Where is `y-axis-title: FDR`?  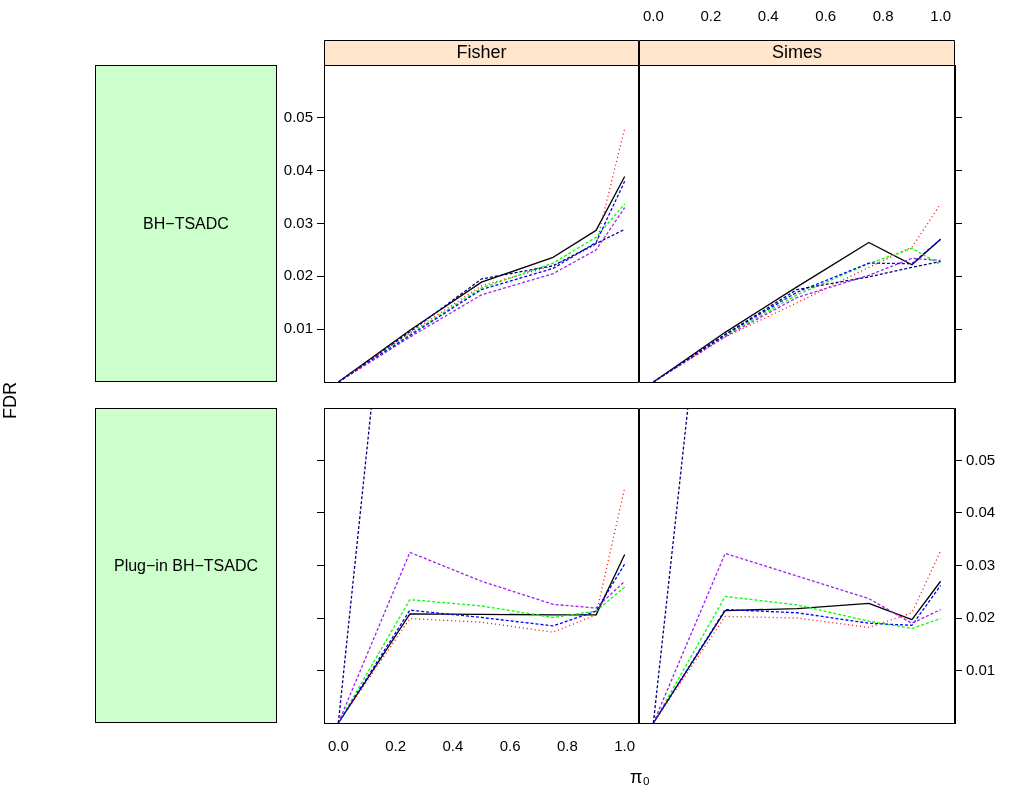
y-axis-title: FDR is located at coordinates (10, 401).